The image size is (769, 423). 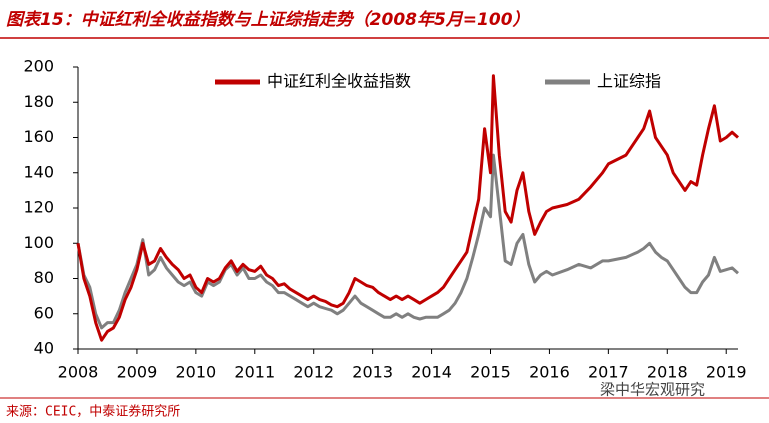 What do you see at coordinates (549, 372) in the screenshot?
I see `x-tick-label: 2016` at bounding box center [549, 372].